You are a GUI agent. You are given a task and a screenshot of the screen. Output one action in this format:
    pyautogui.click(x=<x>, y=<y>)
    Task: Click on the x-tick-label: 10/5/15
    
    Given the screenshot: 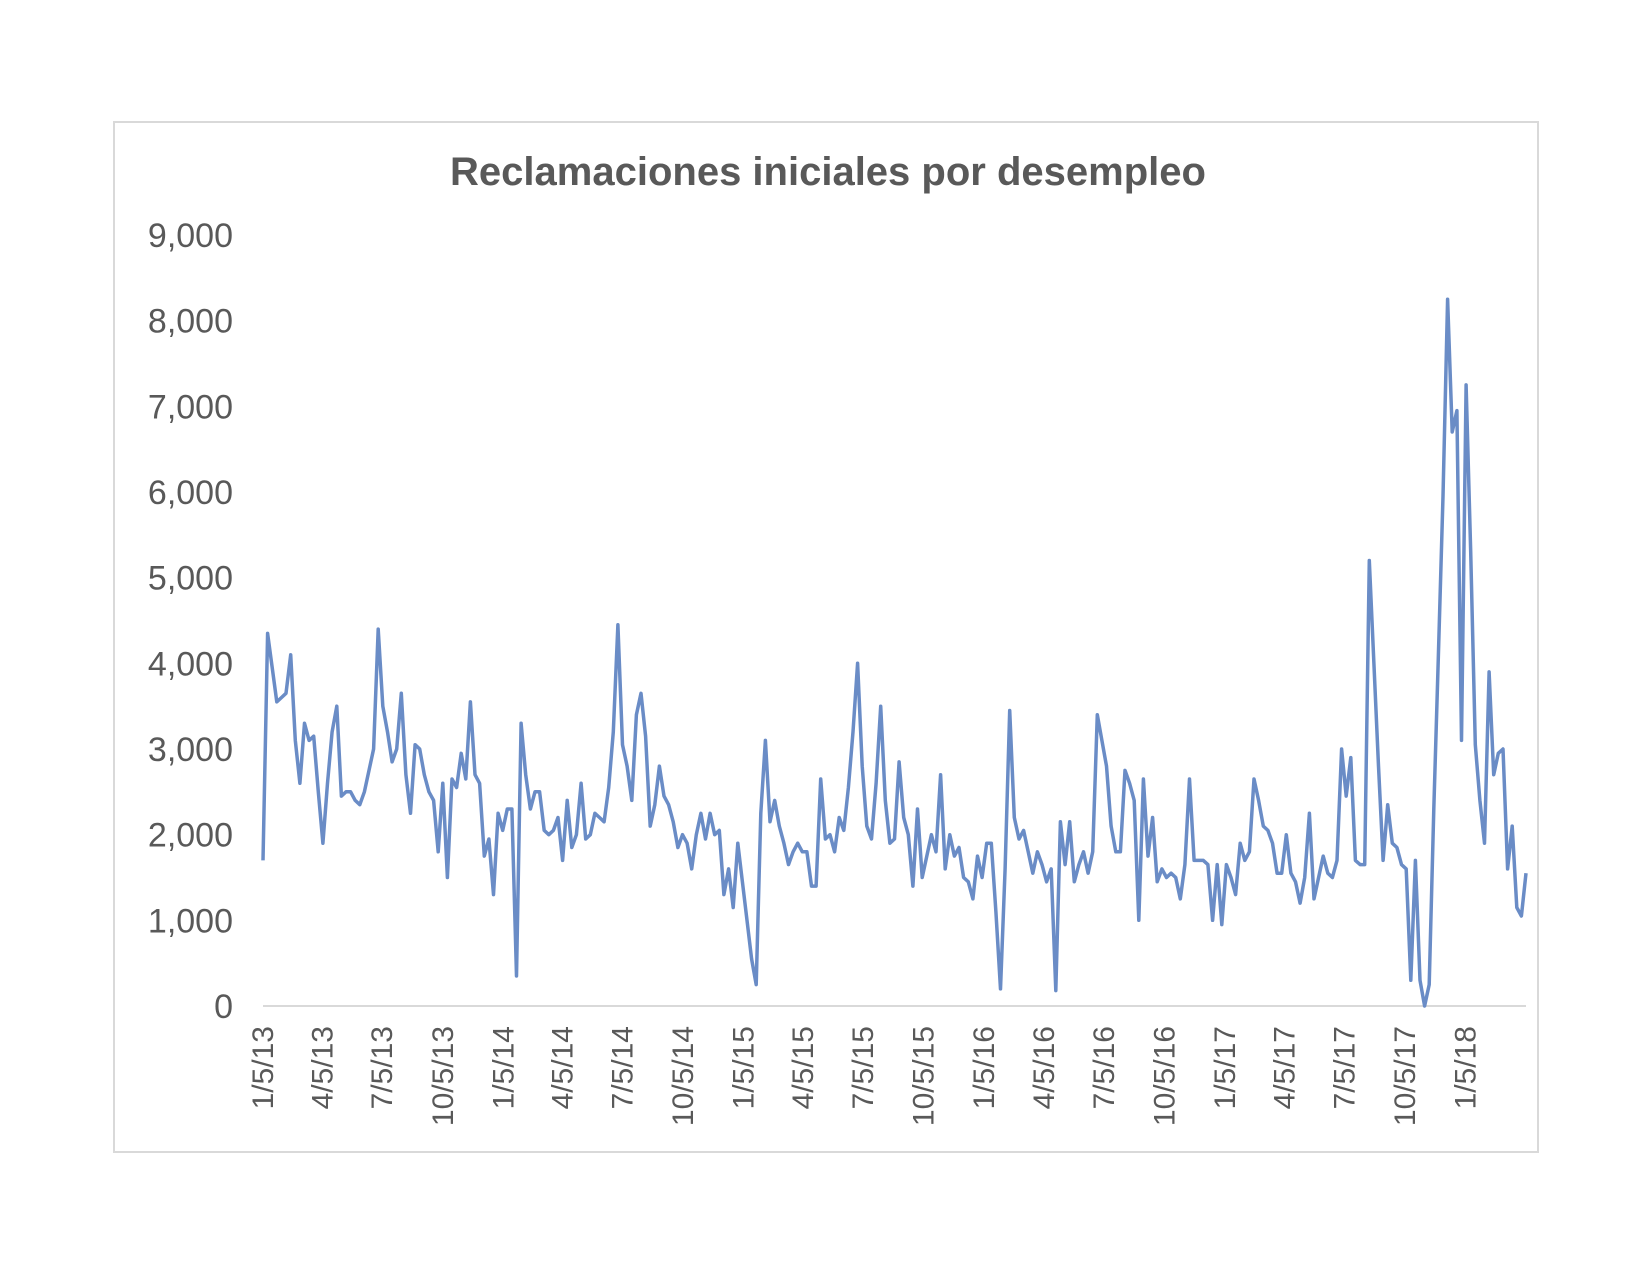 What is the action you would take?
    pyautogui.click(x=923, y=1076)
    